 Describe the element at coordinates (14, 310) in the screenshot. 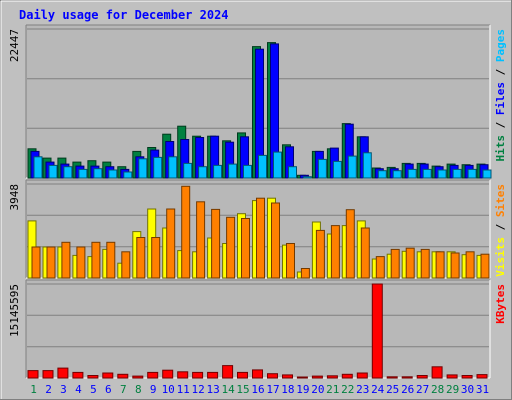

I see `y-max-label: 15145595` at that location.